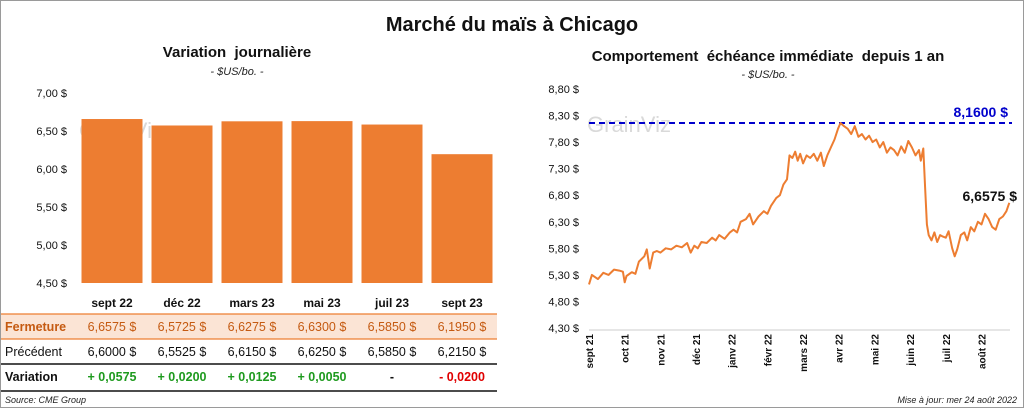 Image resolution: width=1024 pixels, height=412 pixels. I want to click on bar-x-tick-label: sept 22, so click(112, 303).